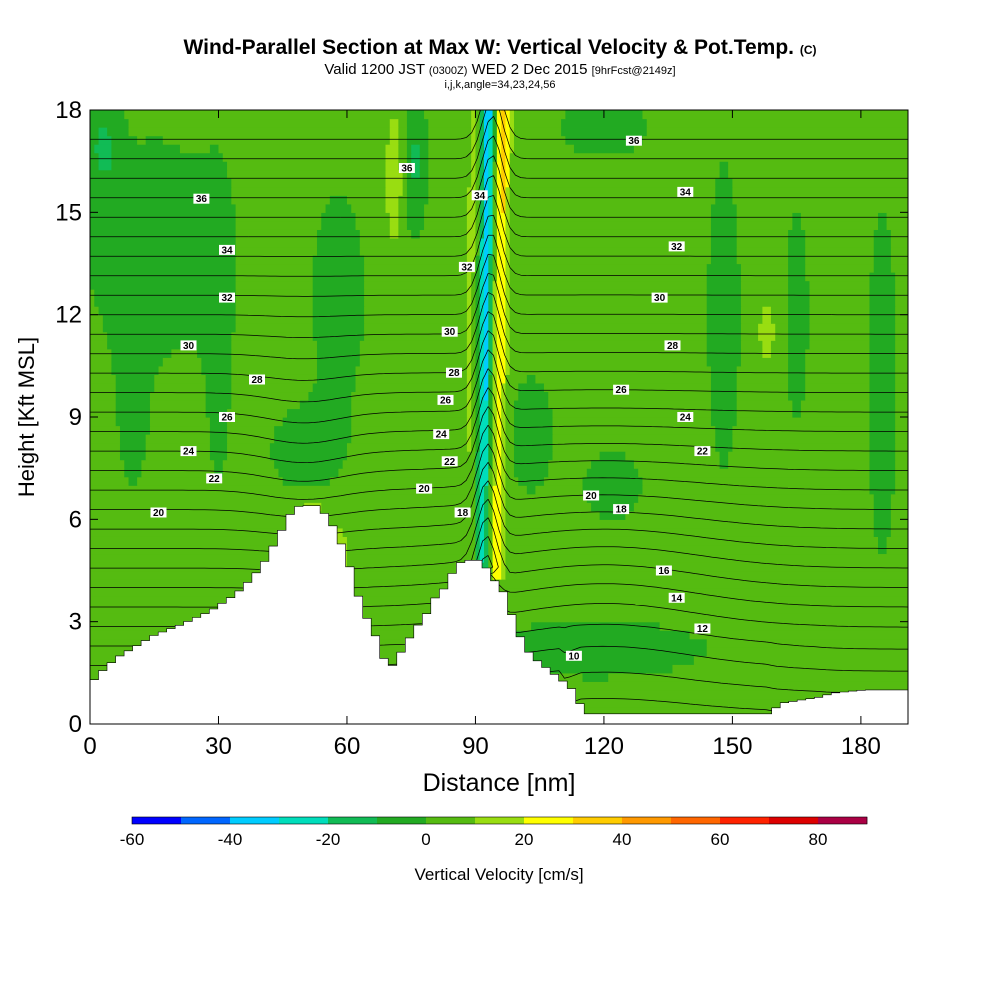 This screenshot has width=1000, height=1000. Describe the element at coordinates (622, 390) in the screenshot. I see `theta-label-text: 26` at that location.